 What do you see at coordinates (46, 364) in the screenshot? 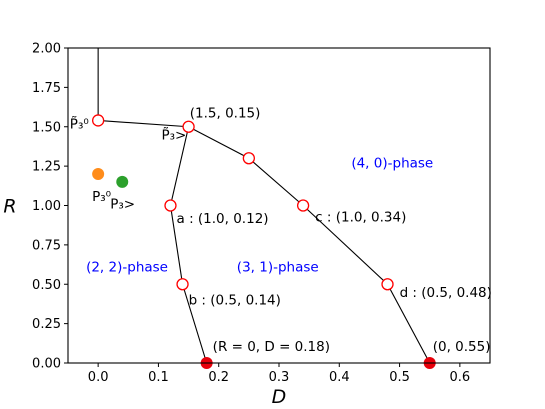
I see `y-tick-label: 0.00` at bounding box center [46, 364].